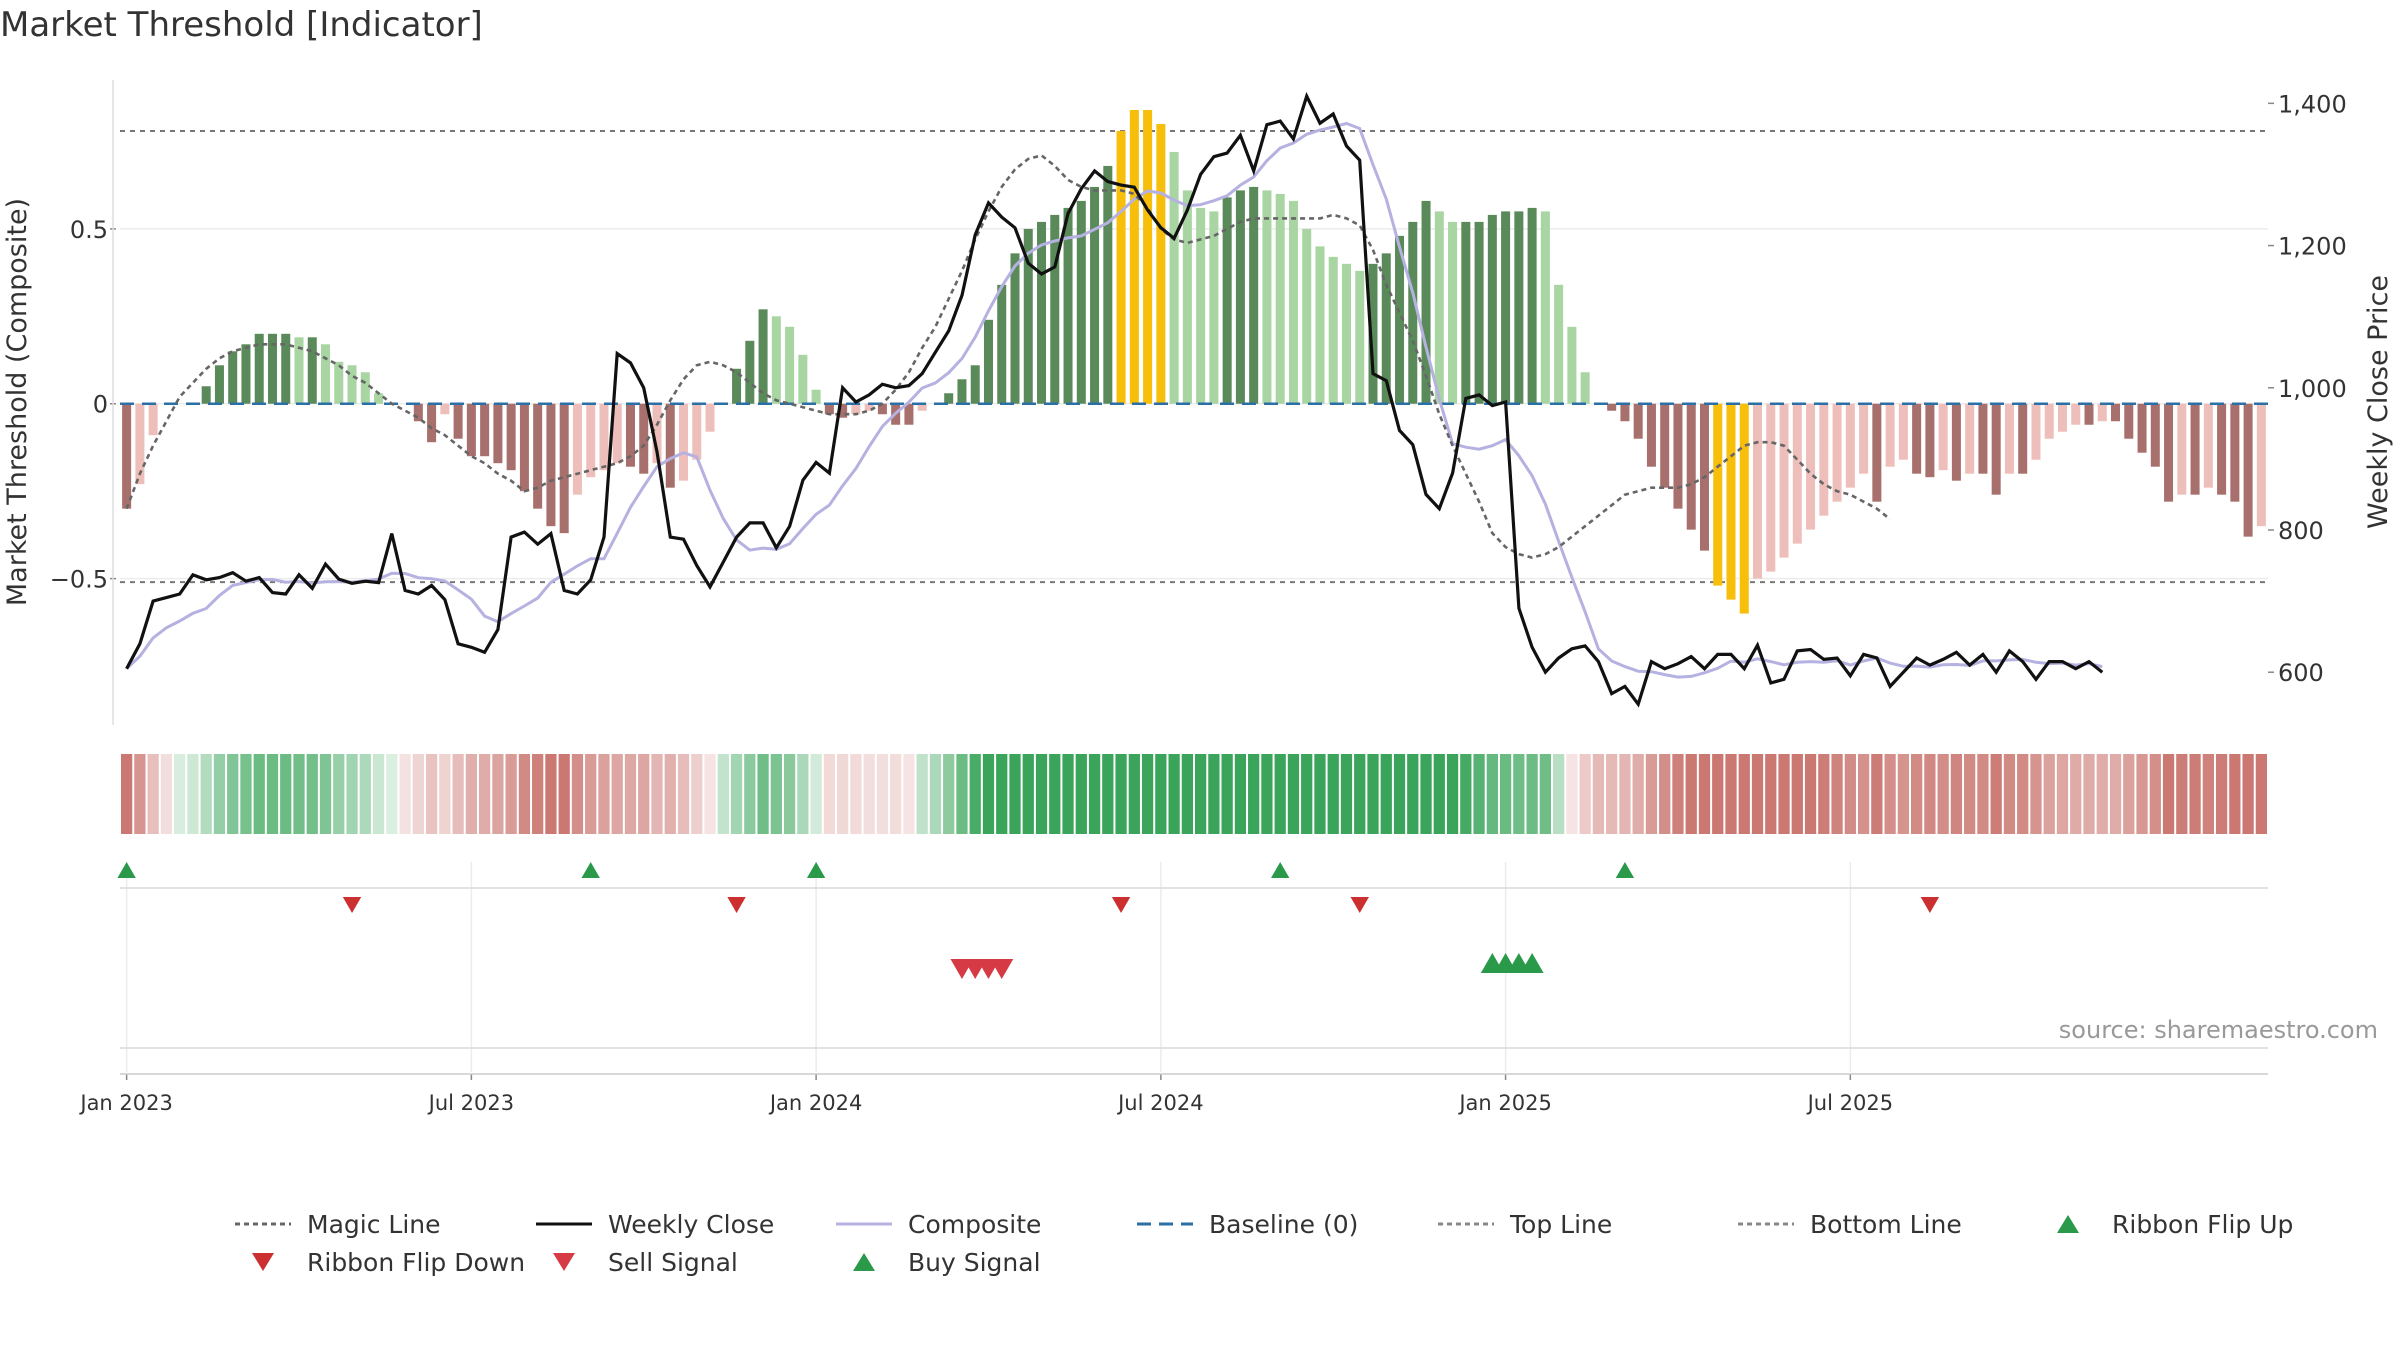  Describe the element at coordinates (1194, 794) in the screenshot. I see `trend-ribbon` at that location.